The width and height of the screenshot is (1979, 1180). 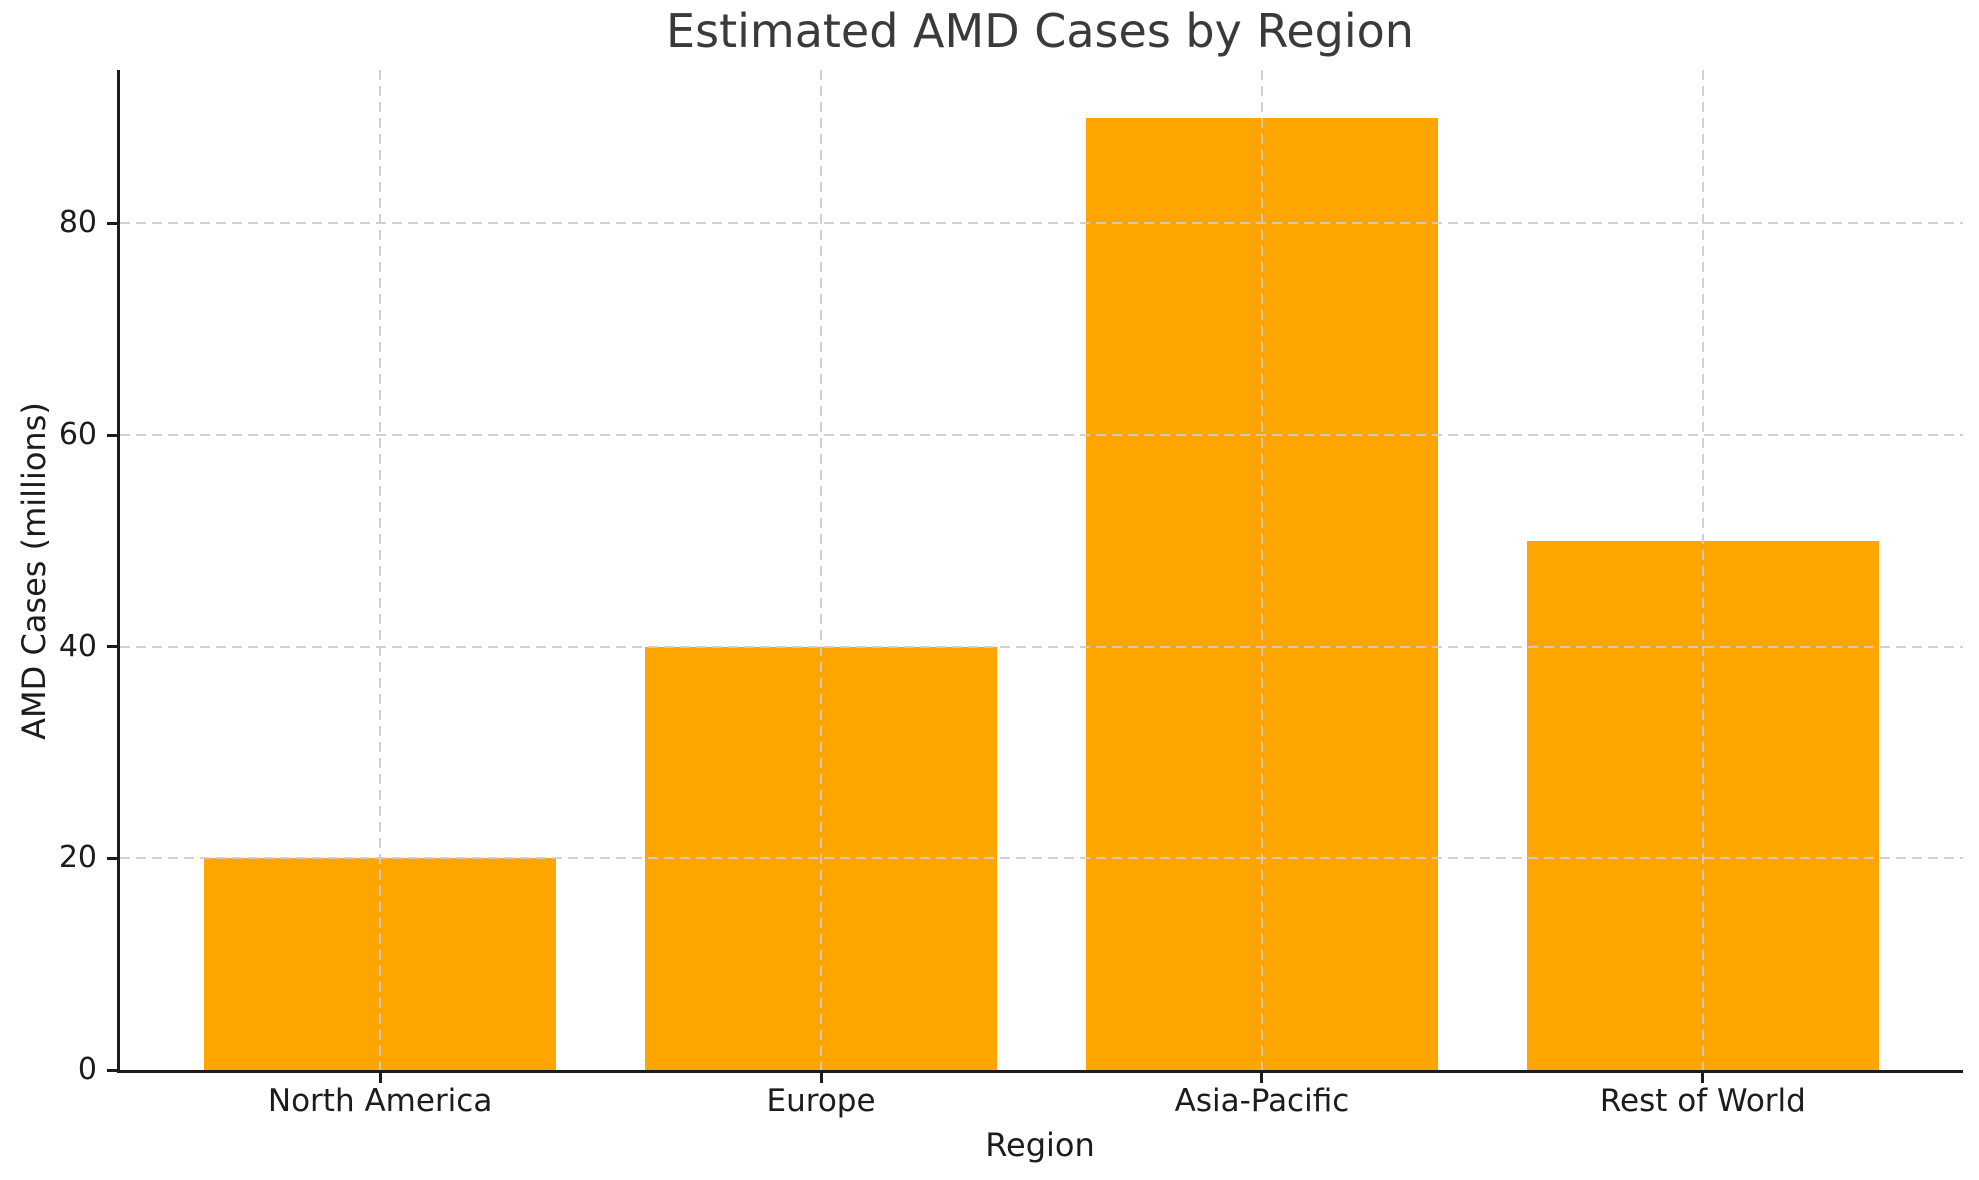 I want to click on y-tick-label-60: 60, so click(x=77, y=435).